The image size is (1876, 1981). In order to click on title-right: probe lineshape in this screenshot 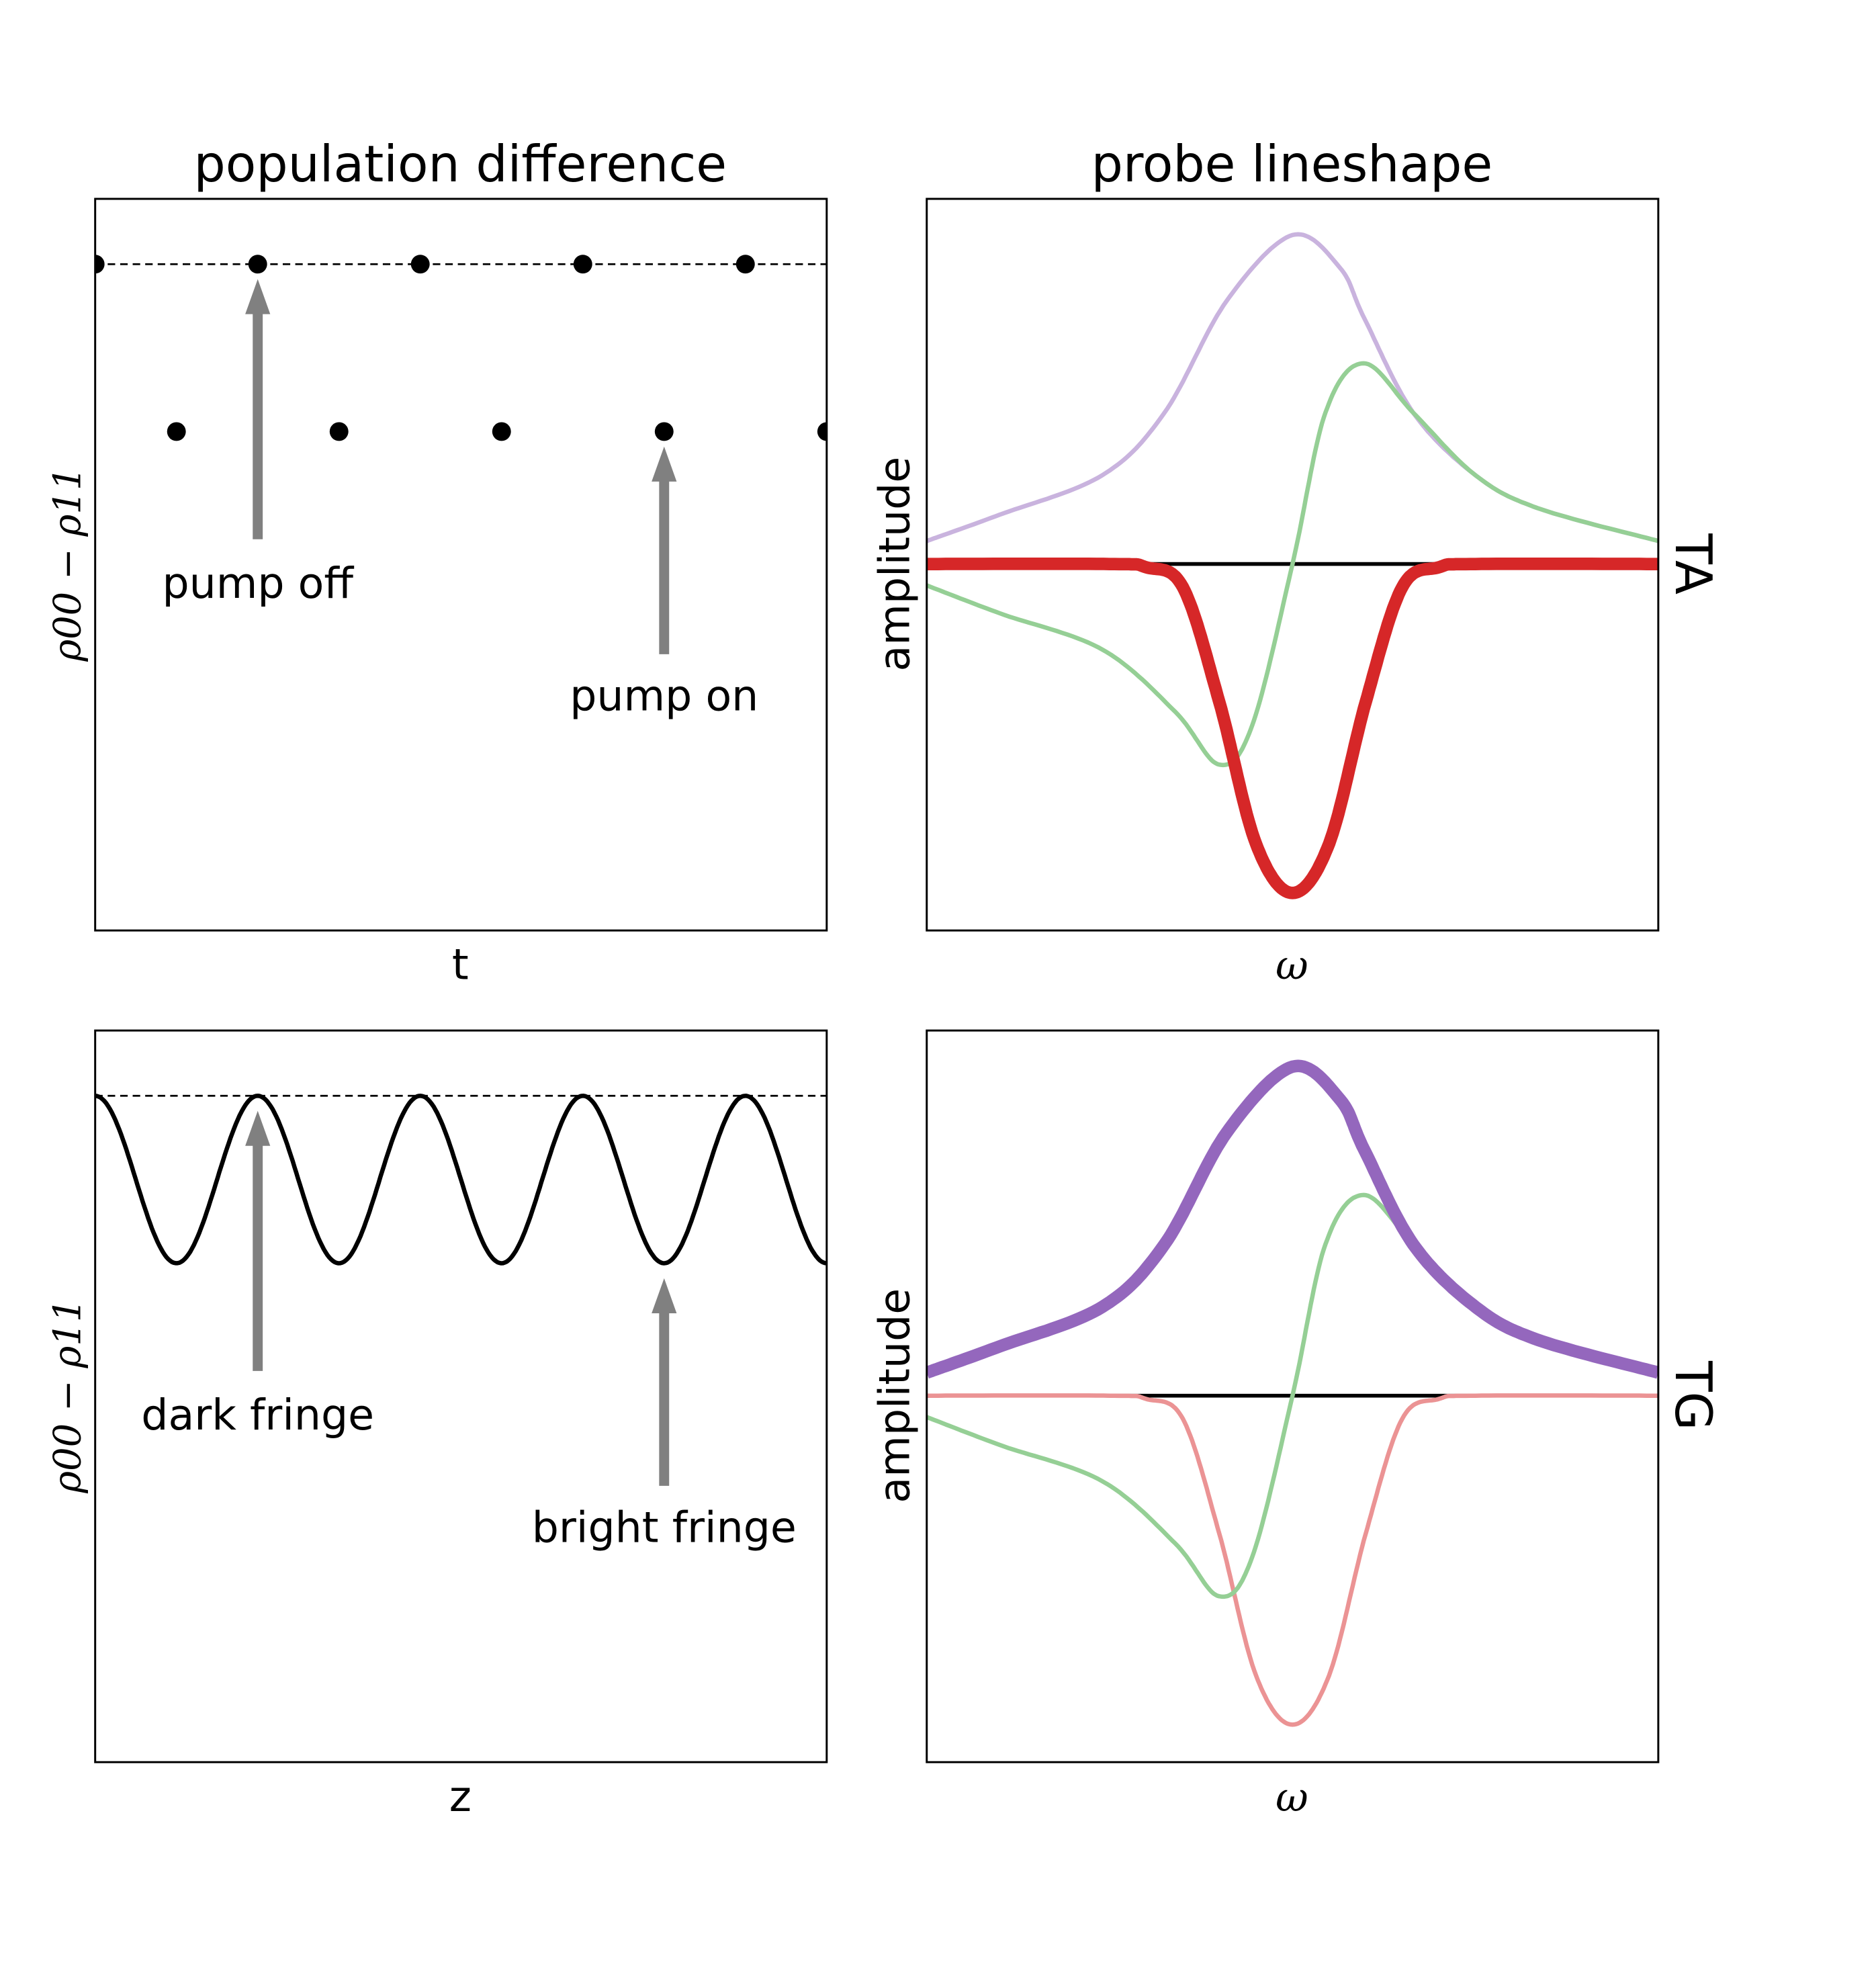, I will do `click(1292, 164)`.